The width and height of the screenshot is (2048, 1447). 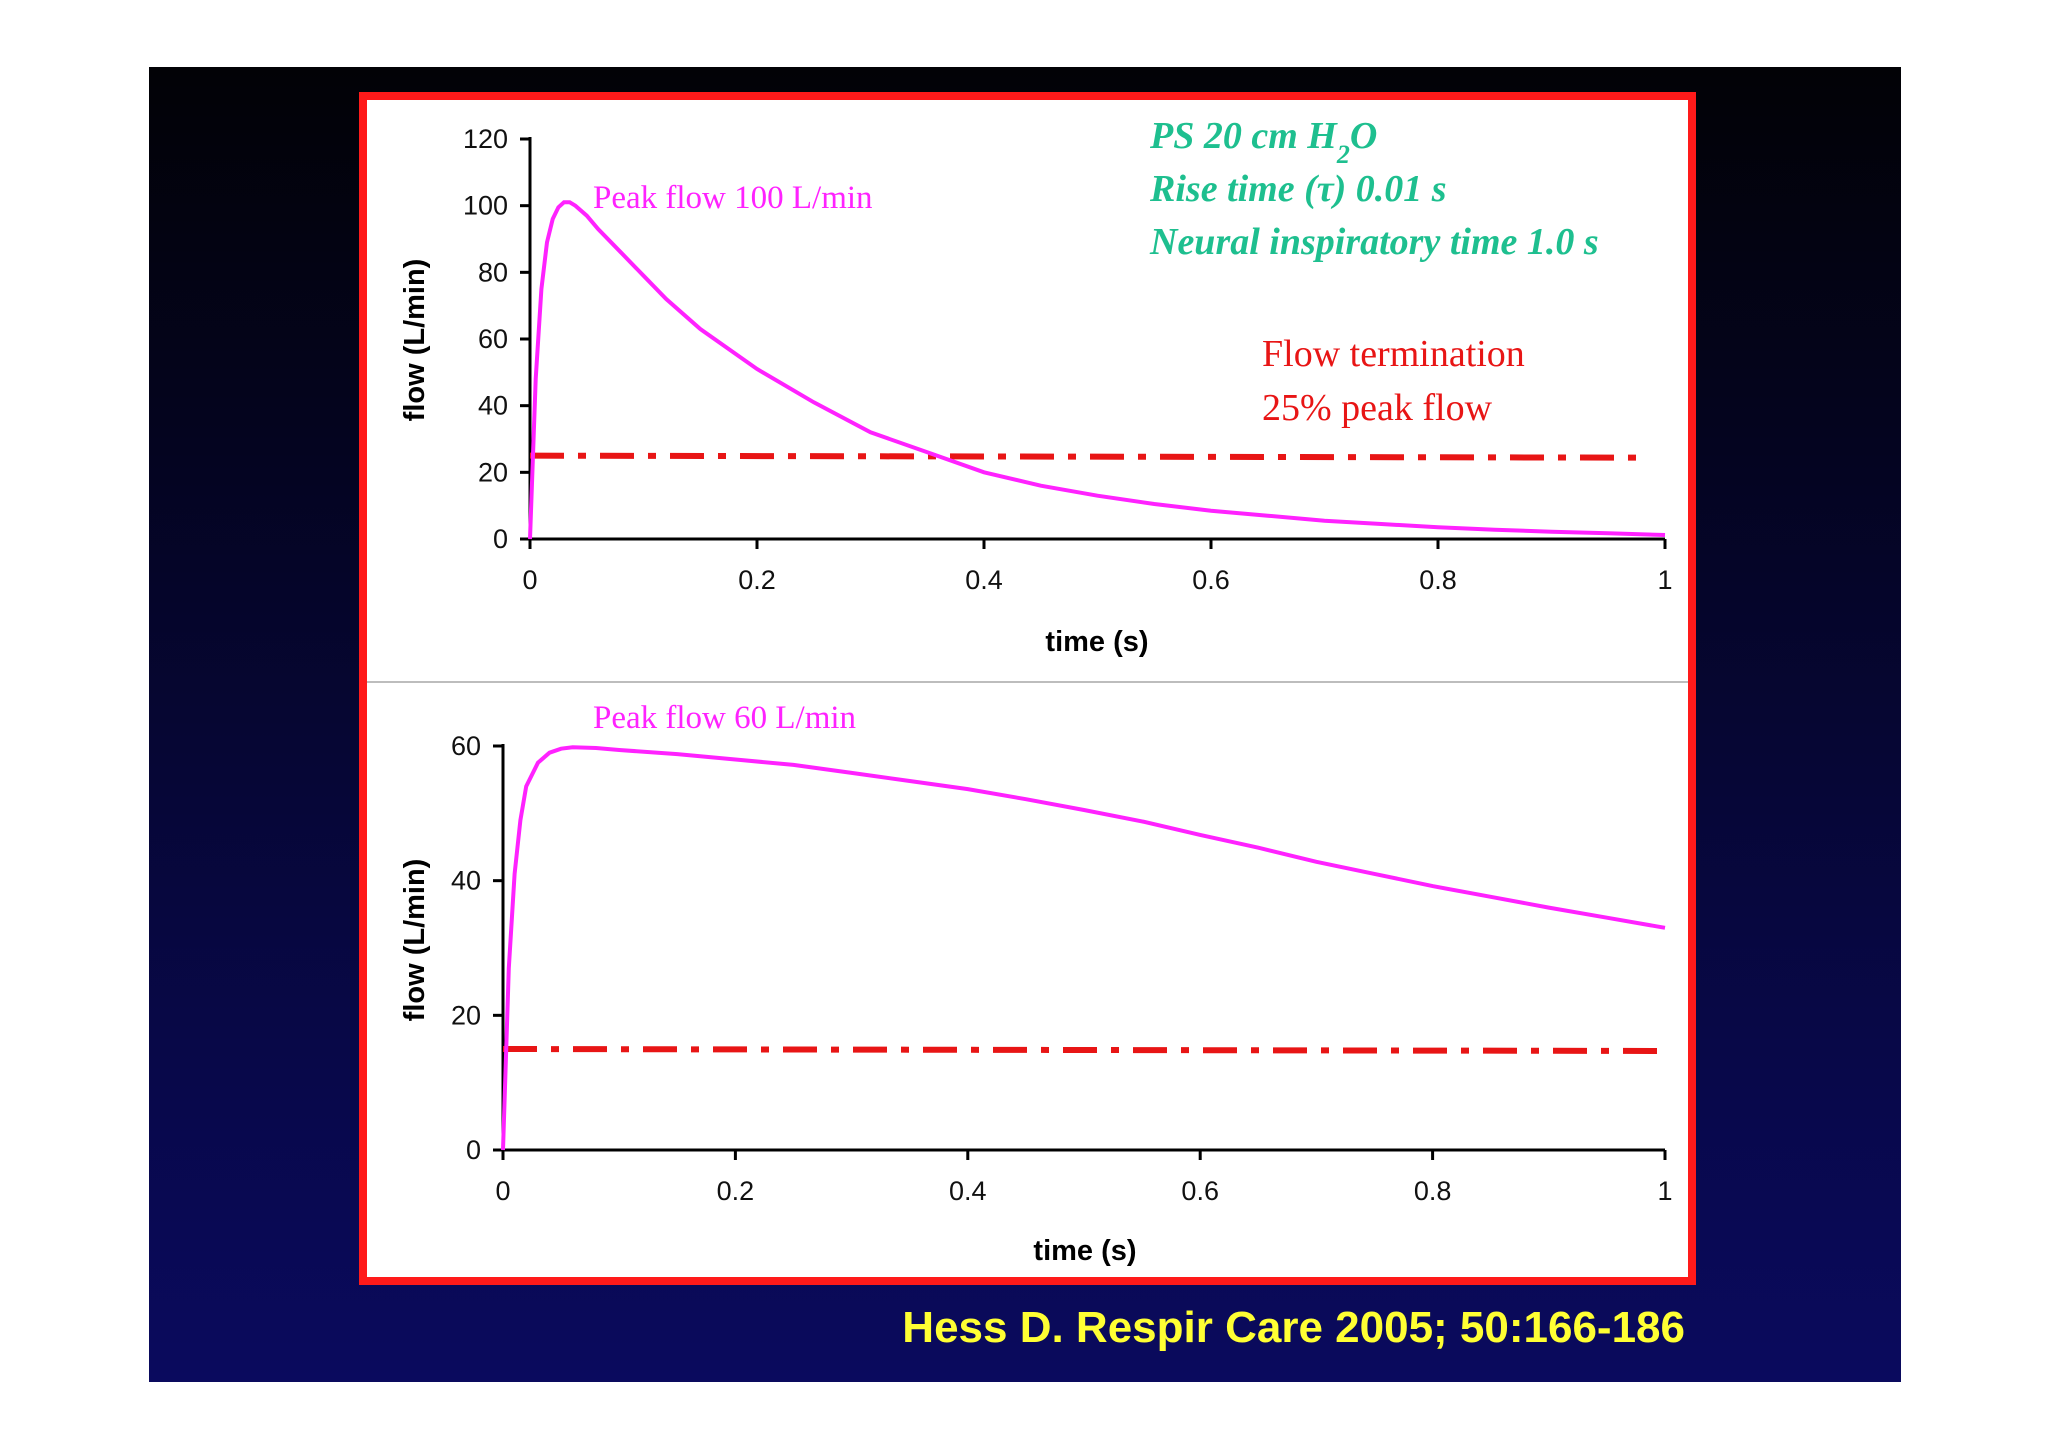 What do you see at coordinates (493, 272) in the screenshot?
I see `chart-top-y-tick-label: 80` at bounding box center [493, 272].